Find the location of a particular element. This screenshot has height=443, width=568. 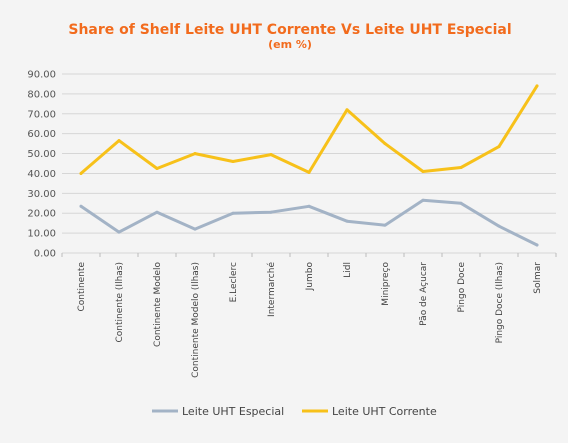

y-tick-label: 10.00 is located at coordinates (41, 234).